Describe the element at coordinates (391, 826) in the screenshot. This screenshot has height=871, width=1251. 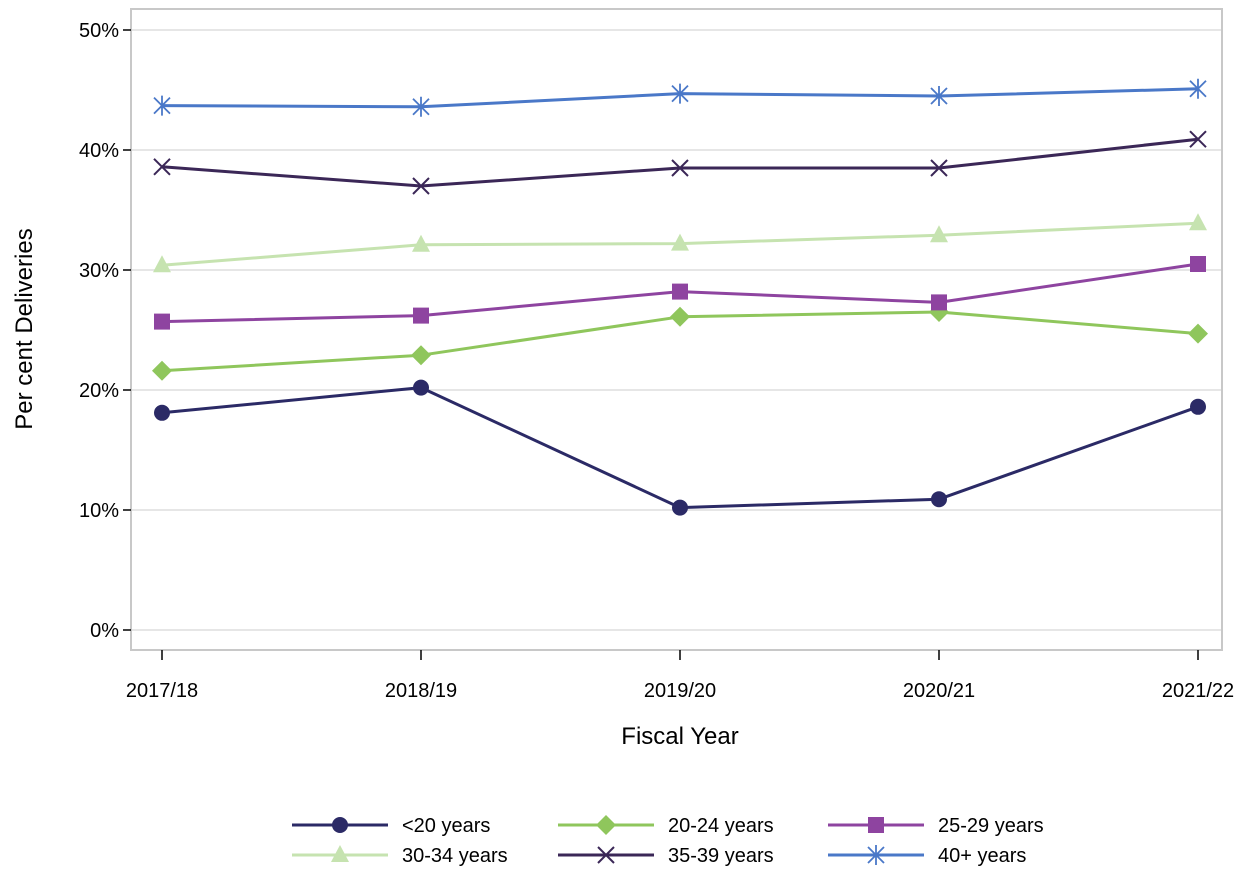
I see `legend-item: <20 years` at that location.